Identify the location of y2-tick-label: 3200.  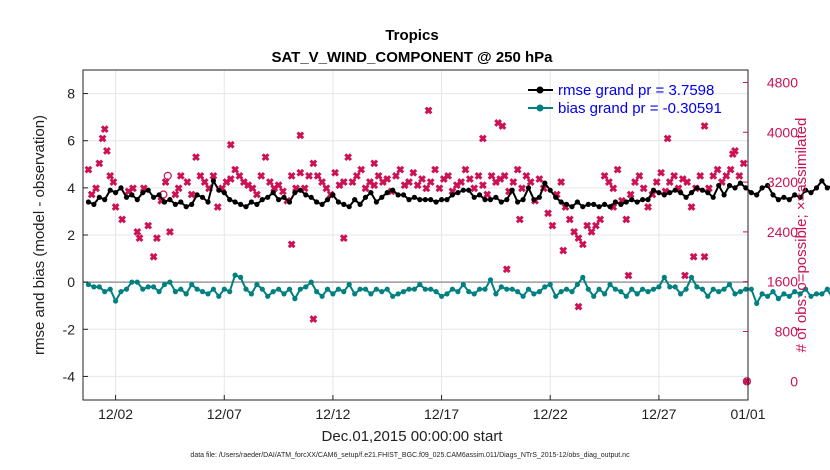
(782, 182).